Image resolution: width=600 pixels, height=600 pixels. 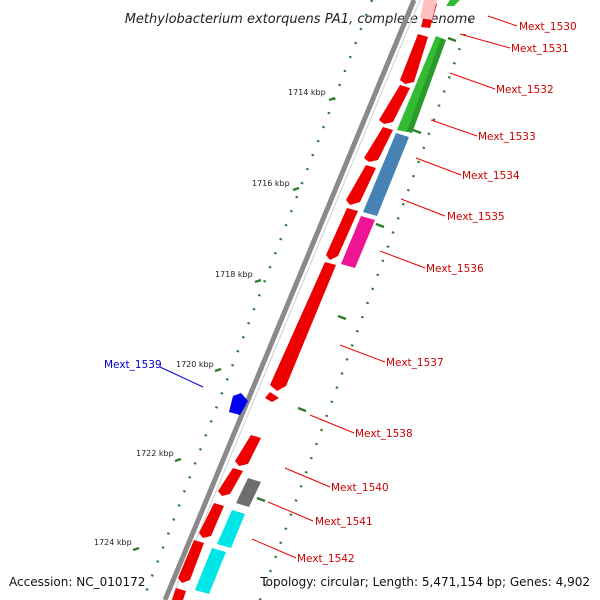 I want to click on tick-label: 1722 kbp, so click(x=155, y=453).